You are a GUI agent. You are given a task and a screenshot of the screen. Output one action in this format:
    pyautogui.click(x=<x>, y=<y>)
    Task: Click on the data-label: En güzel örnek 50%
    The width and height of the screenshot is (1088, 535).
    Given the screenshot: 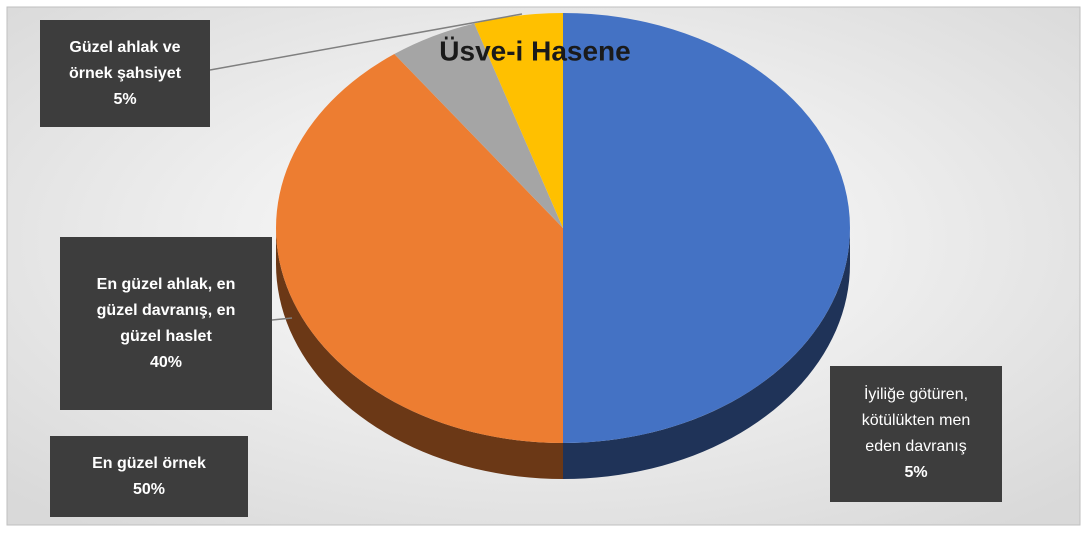 What is the action you would take?
    pyautogui.click(x=149, y=476)
    